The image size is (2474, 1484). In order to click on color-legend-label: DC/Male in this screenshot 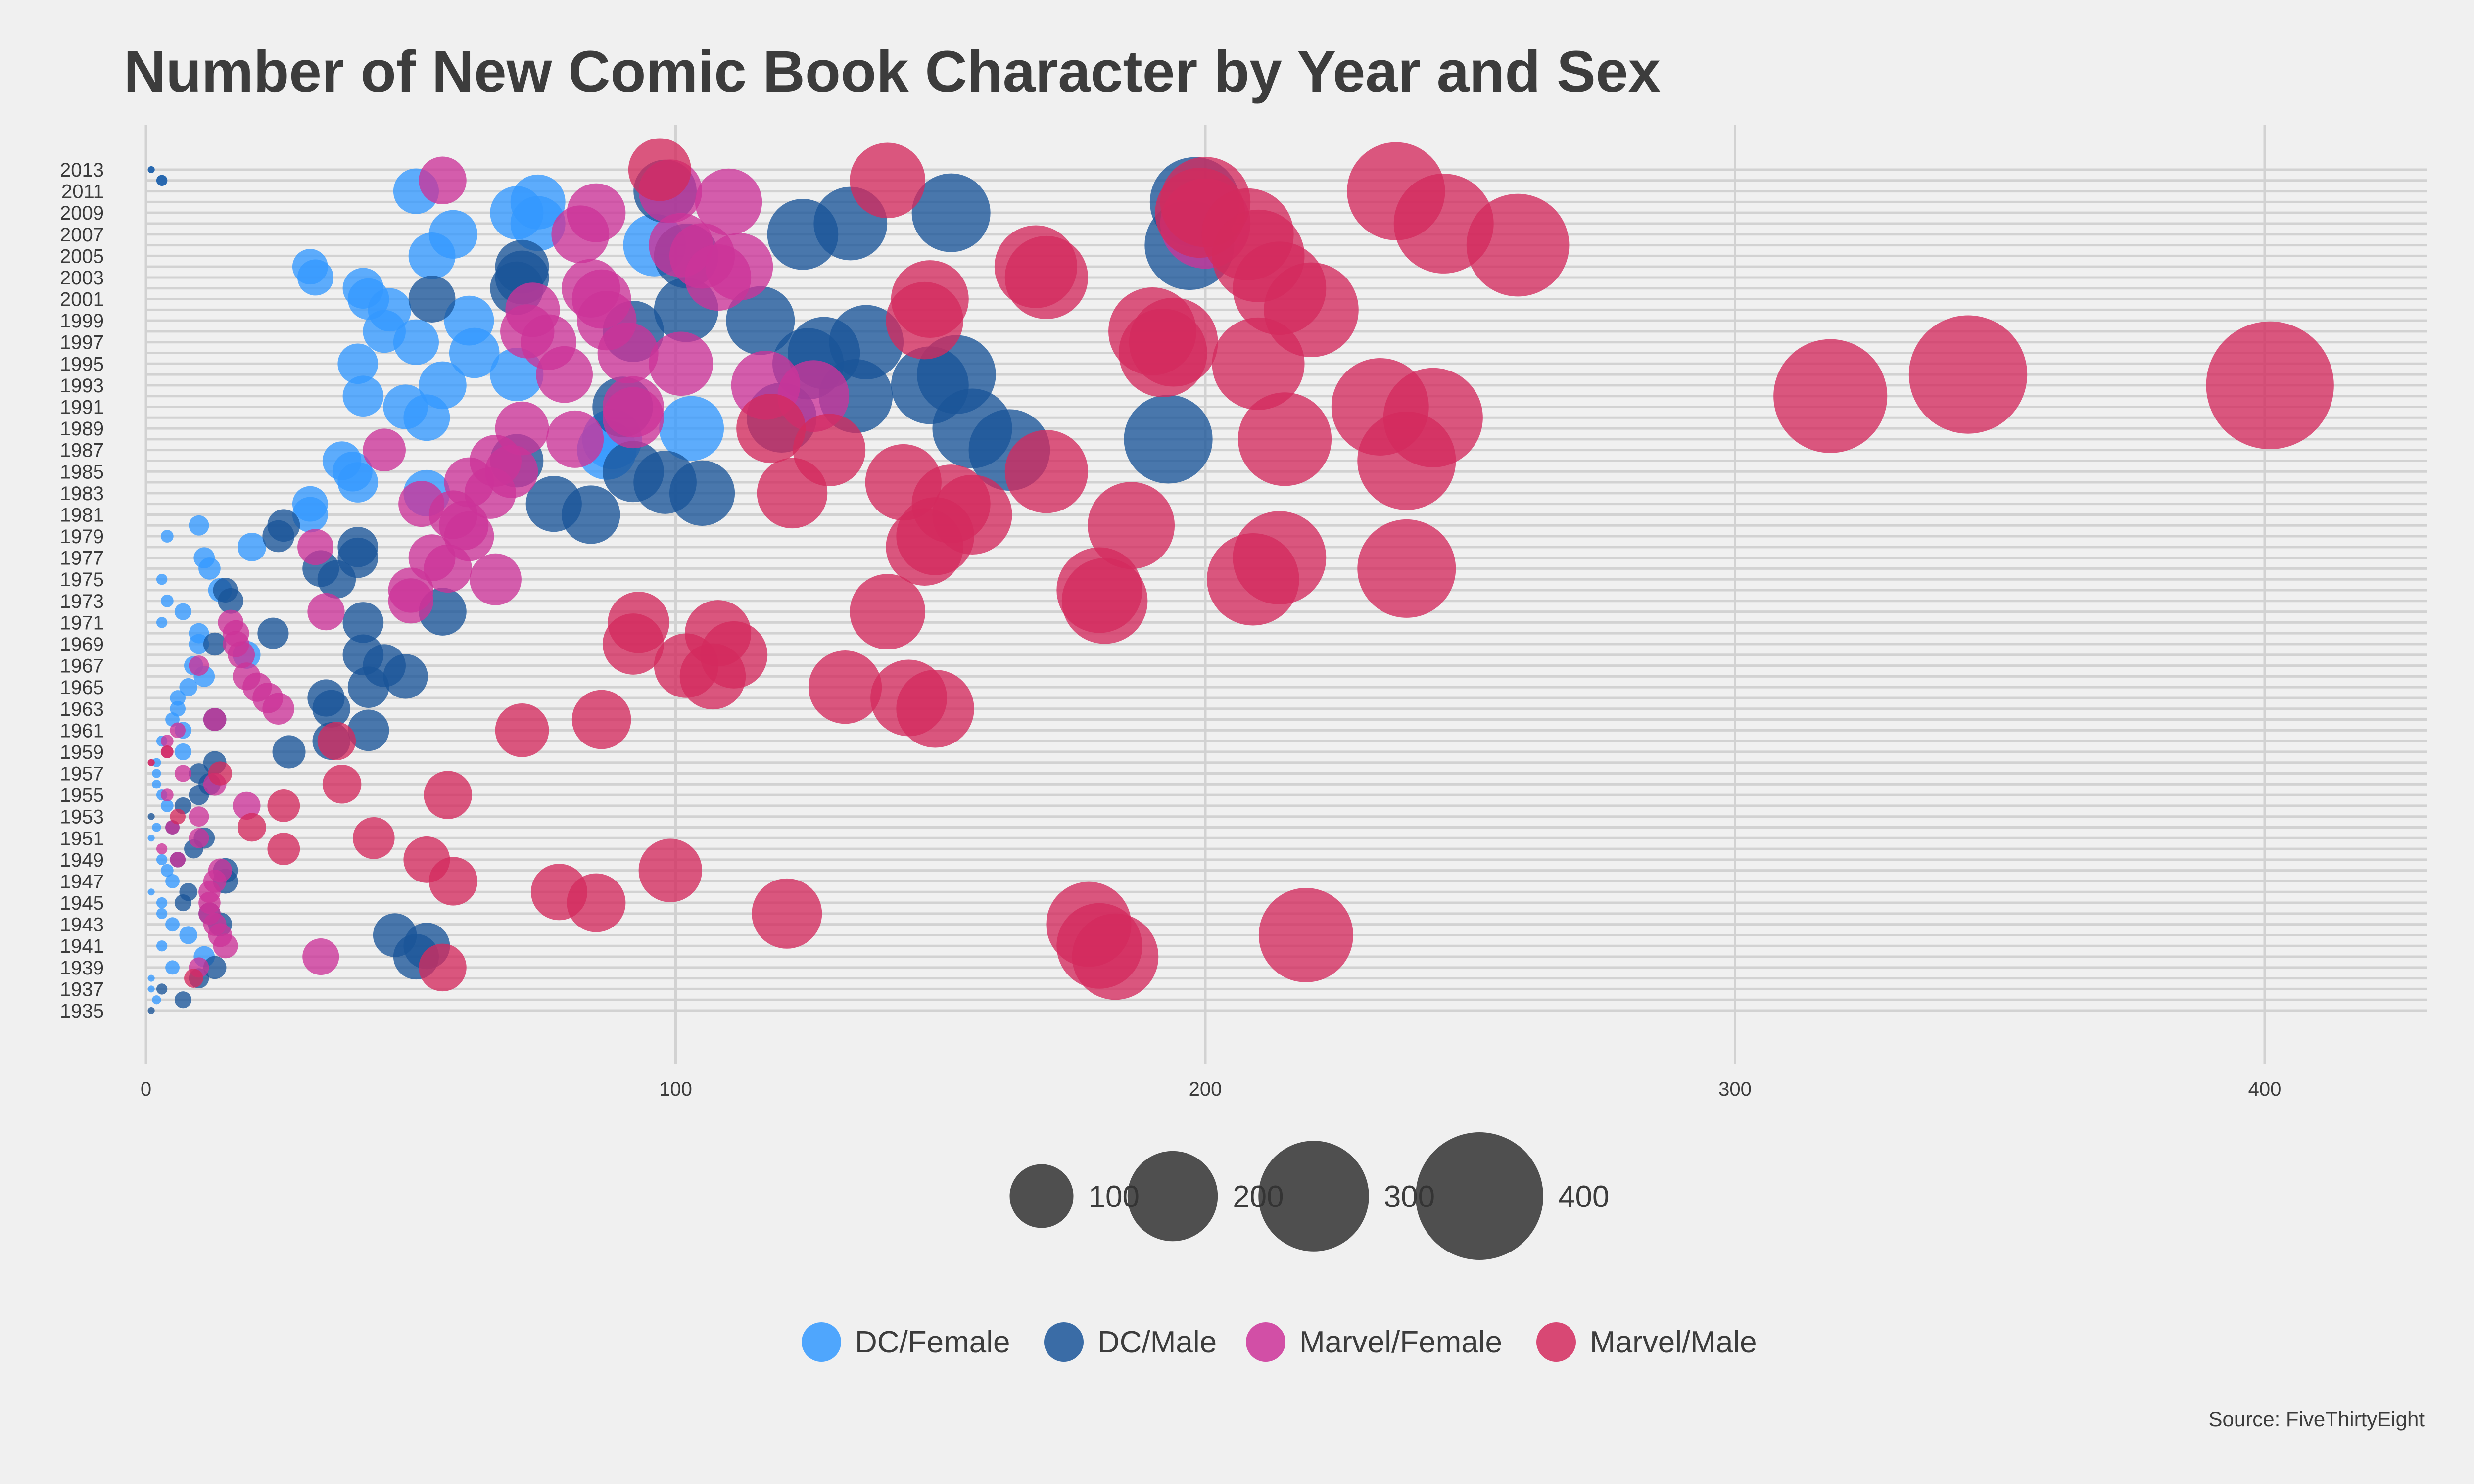, I will do `click(1157, 1342)`.